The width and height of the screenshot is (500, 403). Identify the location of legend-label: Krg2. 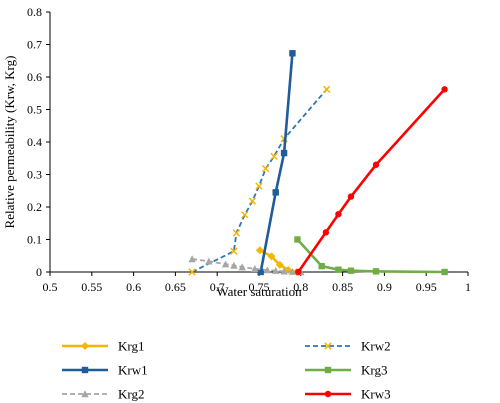
(131, 394).